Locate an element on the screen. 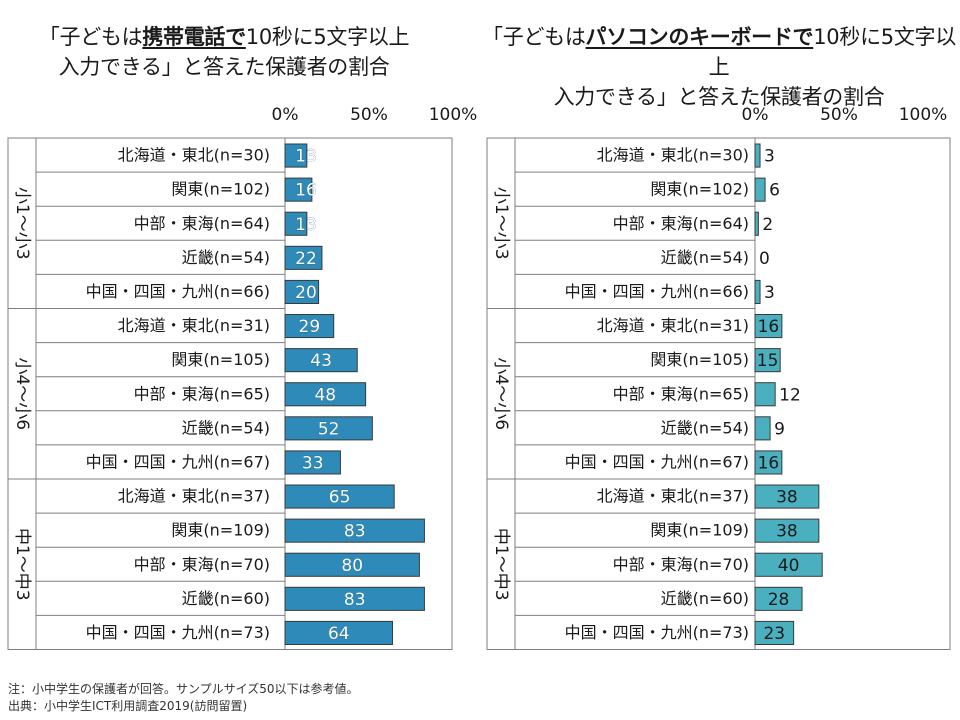 The width and height of the screenshot is (960, 720). chart-1-value-label: 33 is located at coordinates (313, 463).